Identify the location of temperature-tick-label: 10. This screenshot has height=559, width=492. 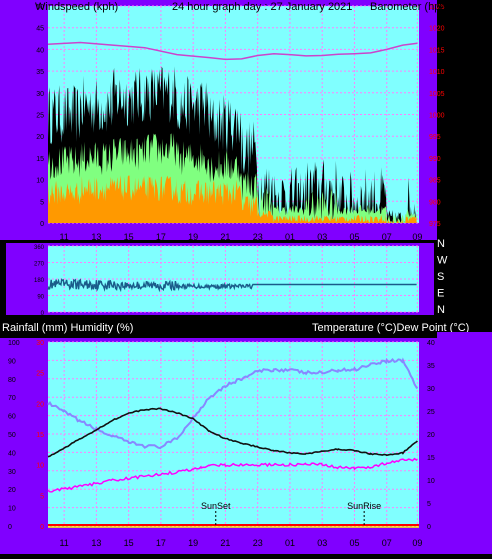
(431, 481).